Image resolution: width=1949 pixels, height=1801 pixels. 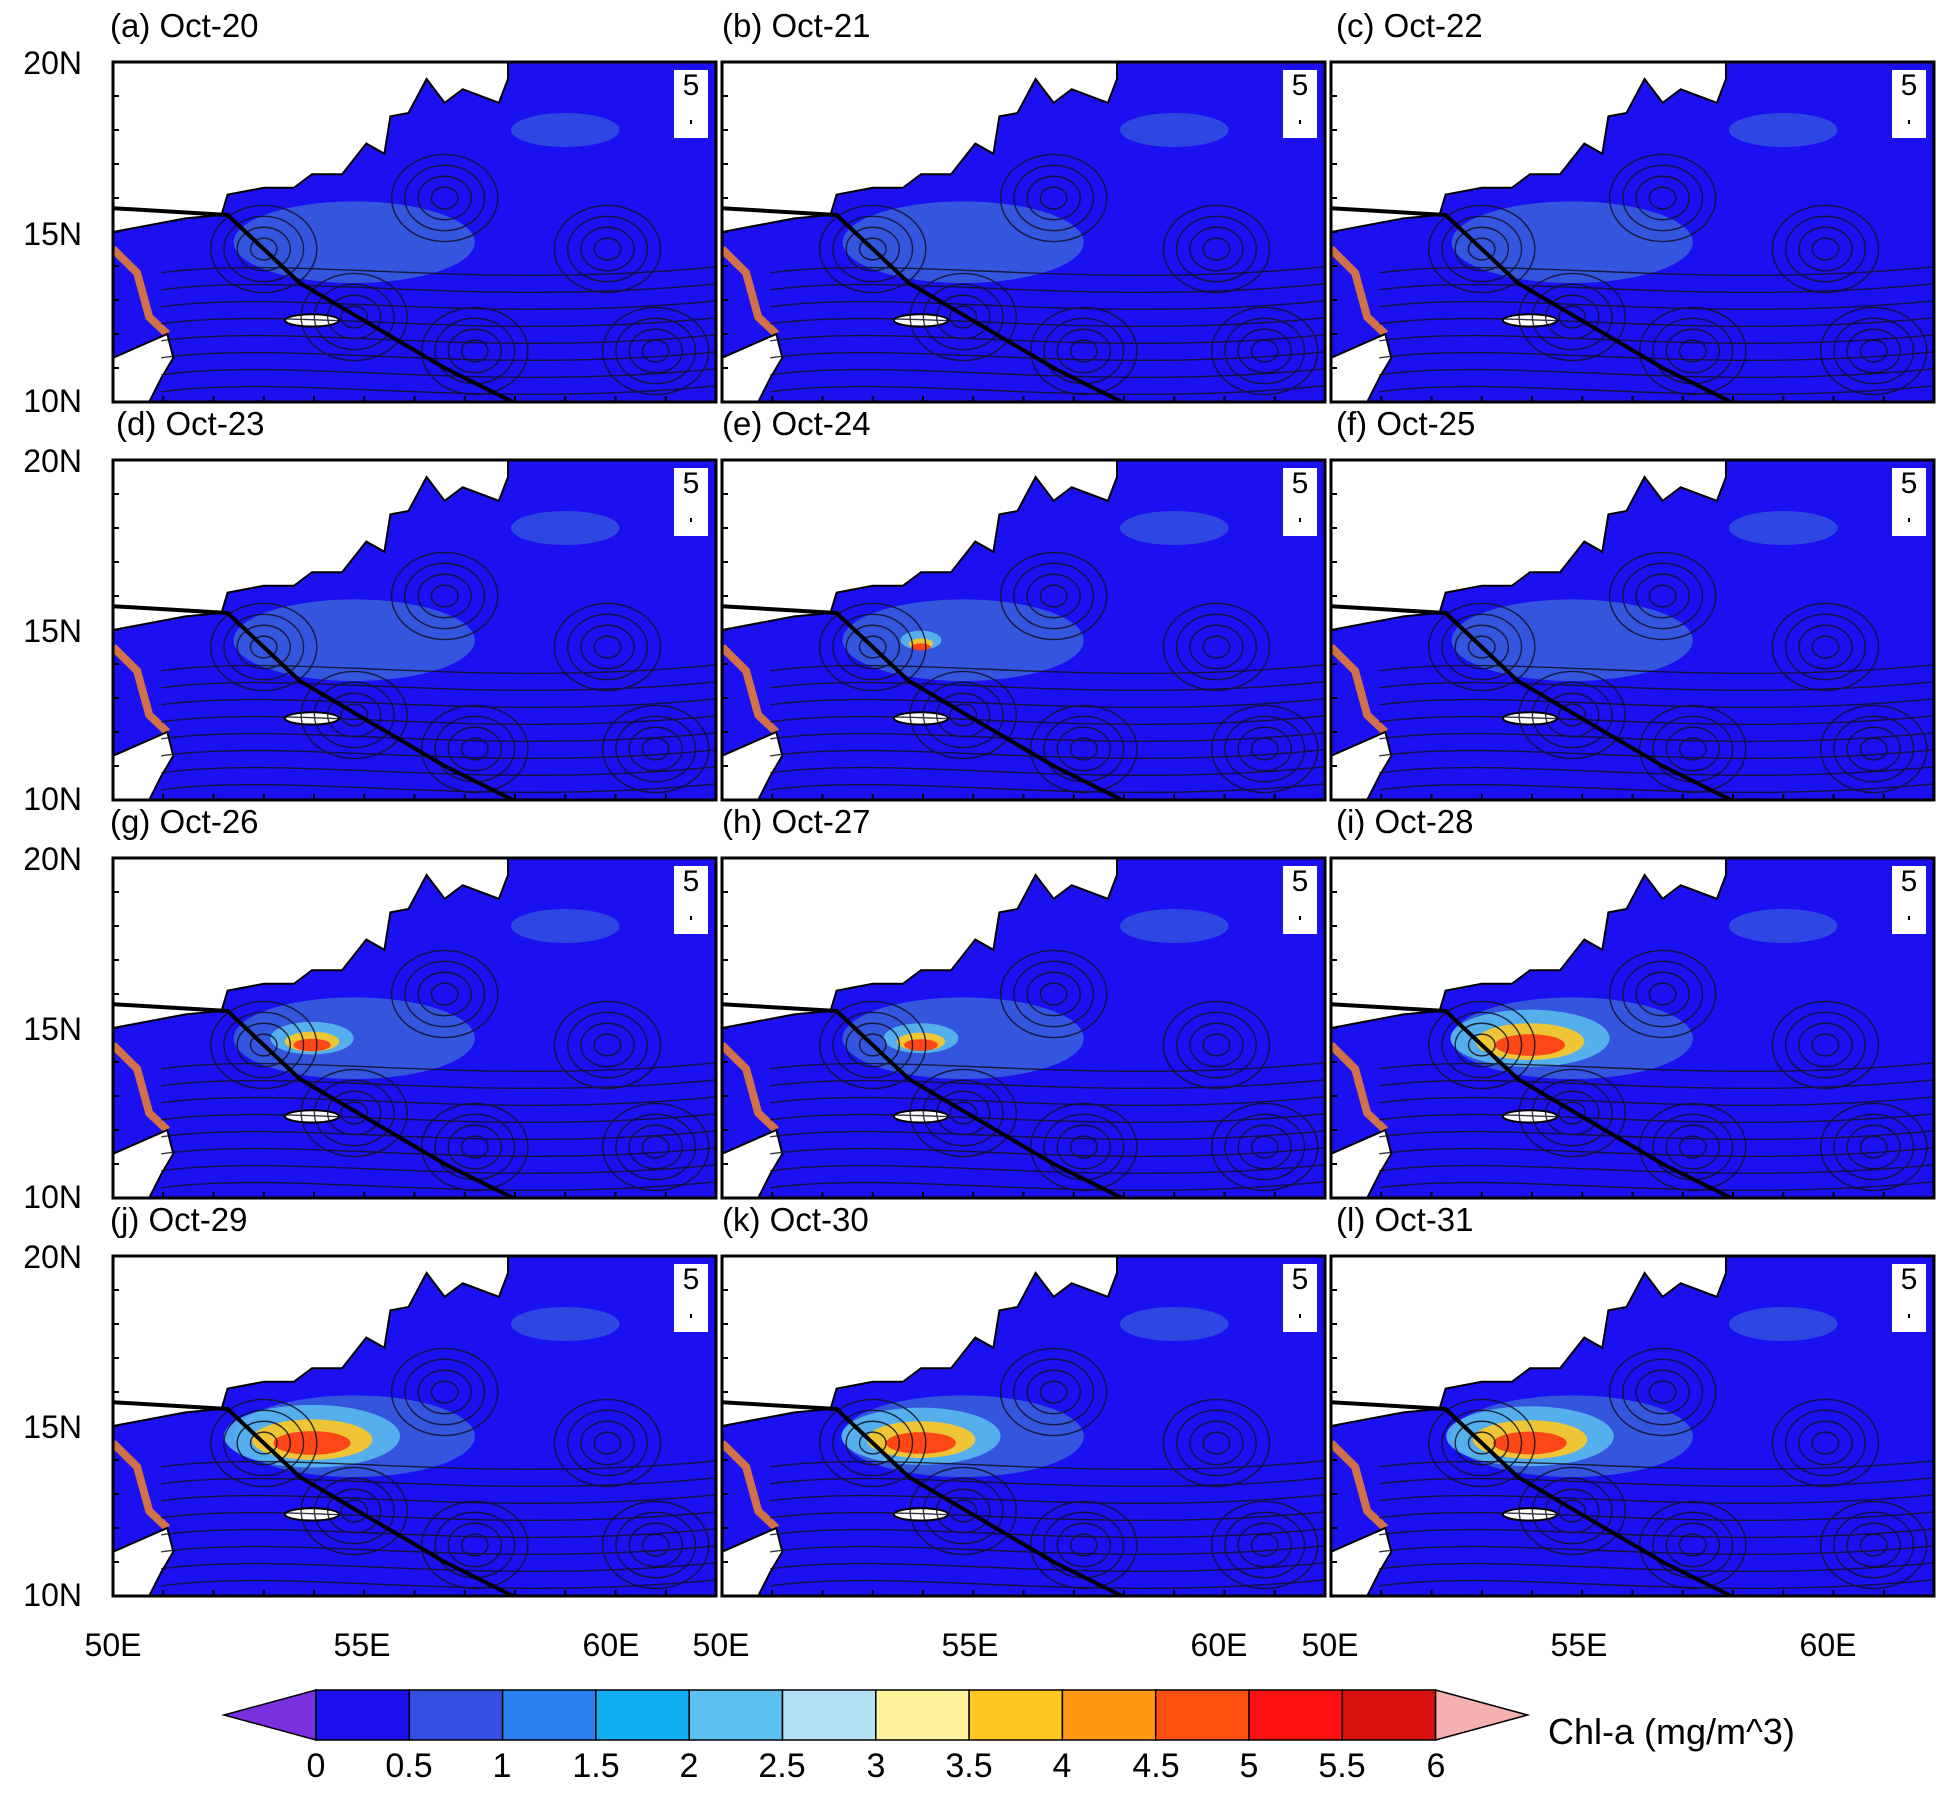 I want to click on ref-vector-j: 5, so click(x=691, y=1279).